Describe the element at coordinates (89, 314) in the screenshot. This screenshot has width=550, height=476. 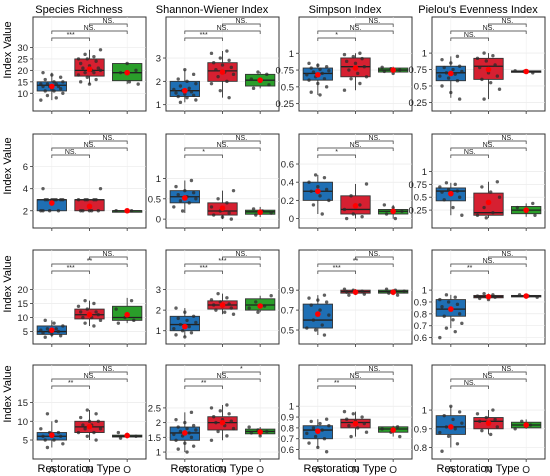
I see `mean-marker-N` at that location.